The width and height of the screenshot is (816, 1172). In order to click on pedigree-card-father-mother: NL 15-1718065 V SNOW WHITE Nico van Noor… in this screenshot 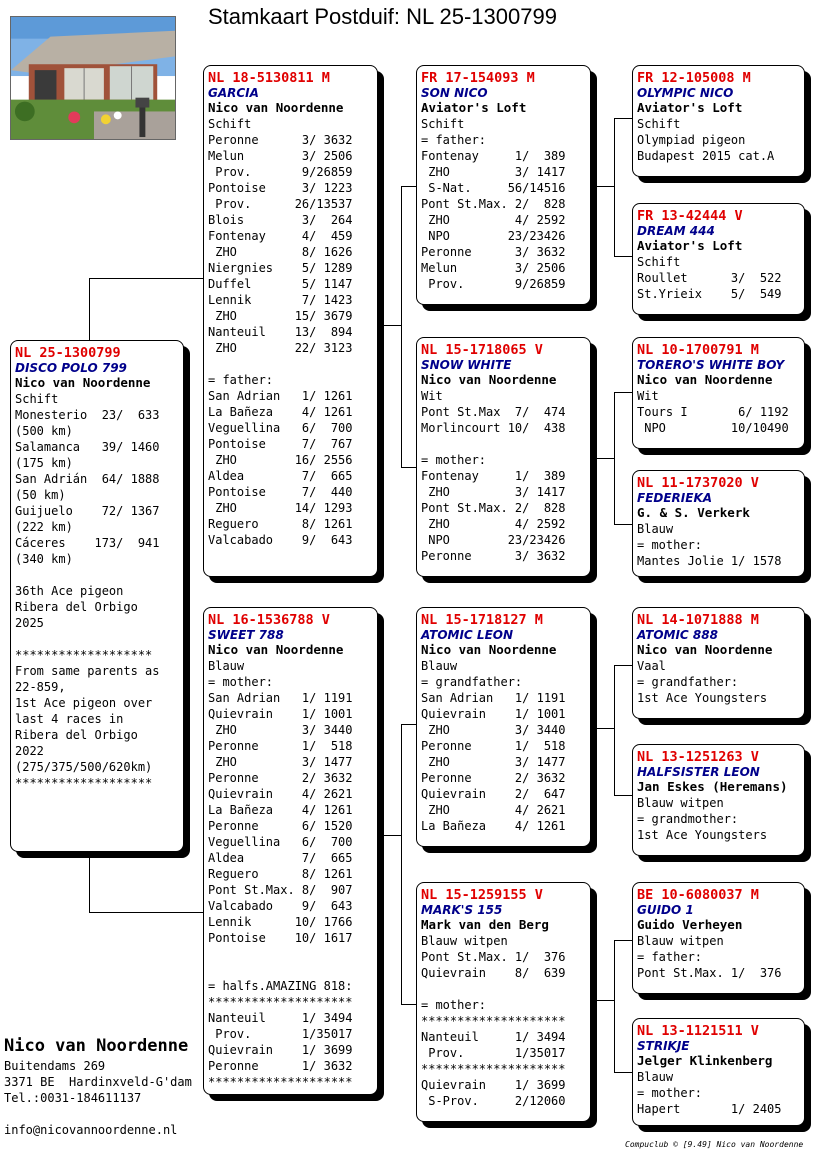, I will do `click(503, 457)`.